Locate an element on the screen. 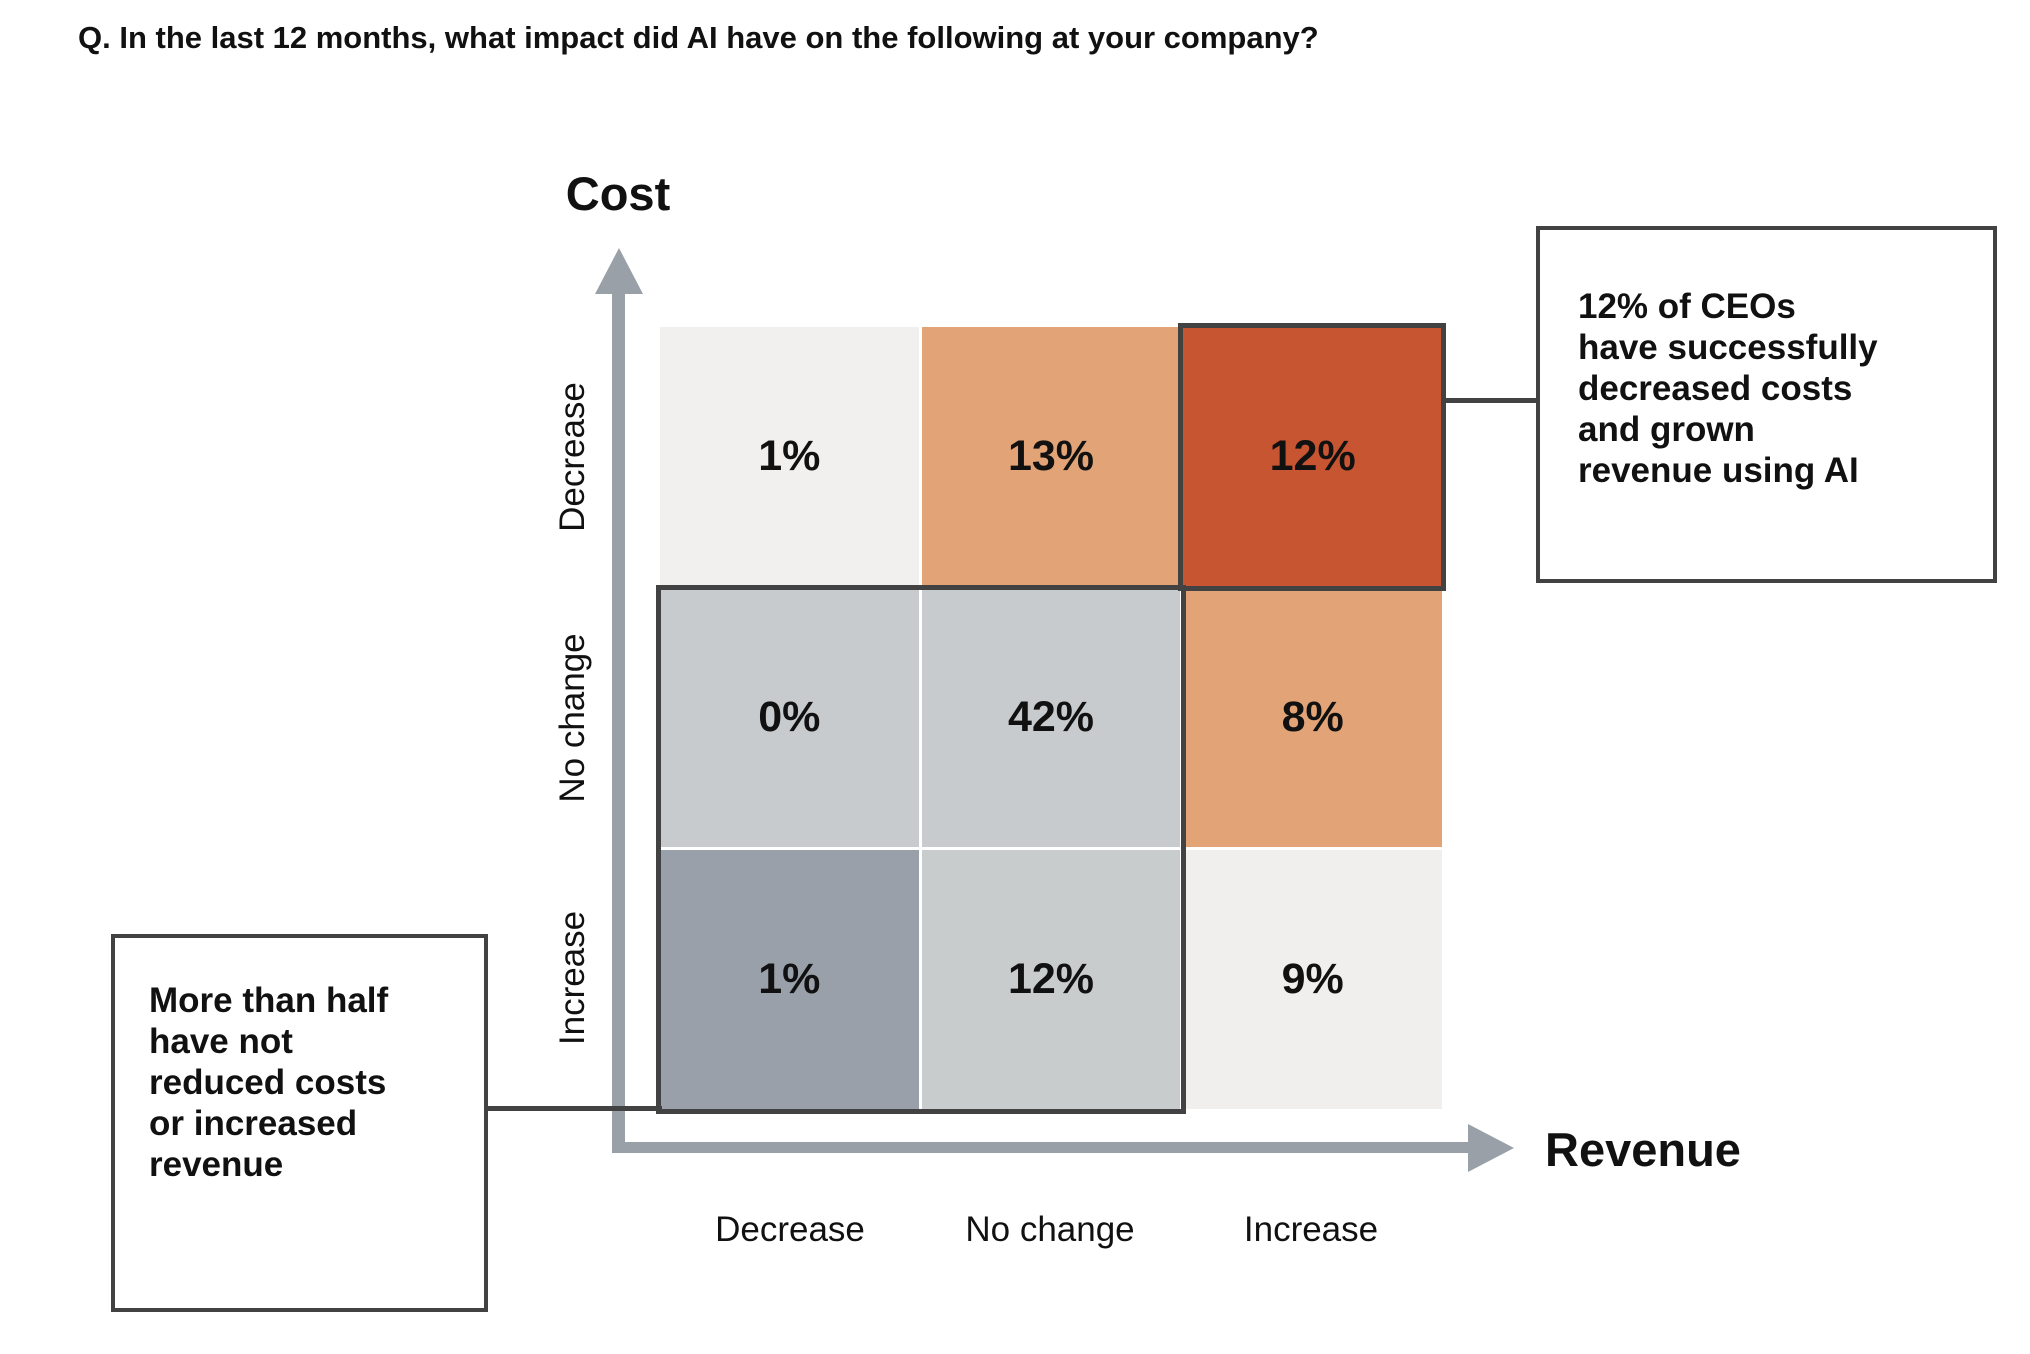  heatmap-cell: 13% is located at coordinates (1051, 456).